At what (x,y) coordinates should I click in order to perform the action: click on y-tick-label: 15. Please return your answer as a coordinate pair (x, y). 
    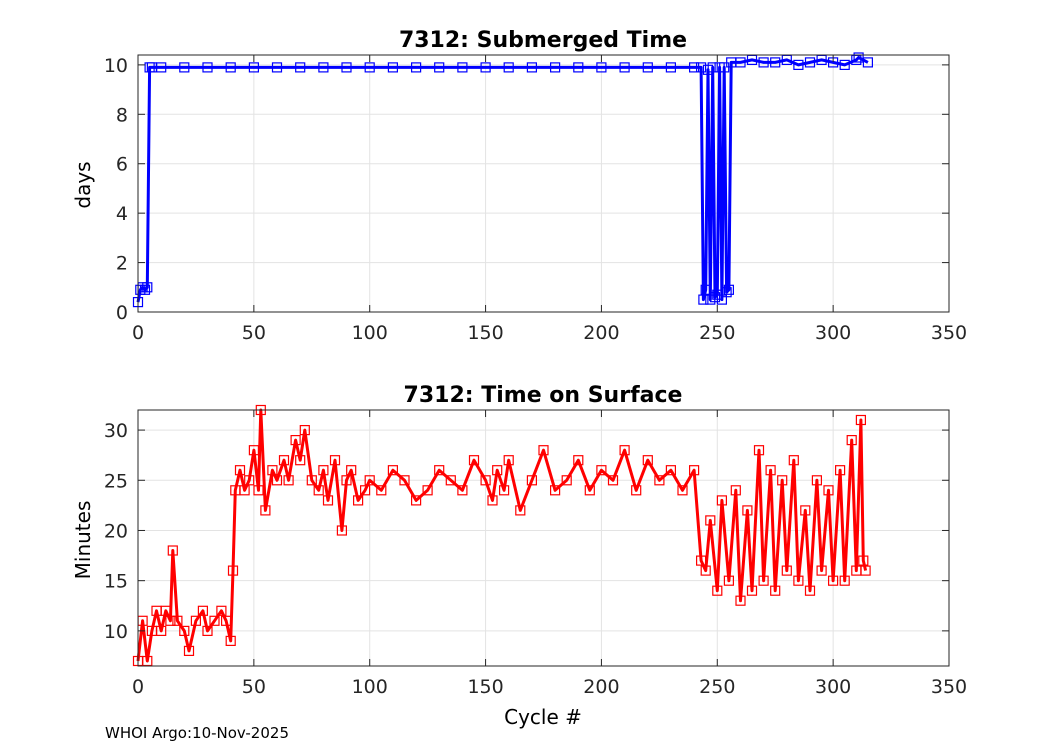
    Looking at the image, I should click on (116, 582).